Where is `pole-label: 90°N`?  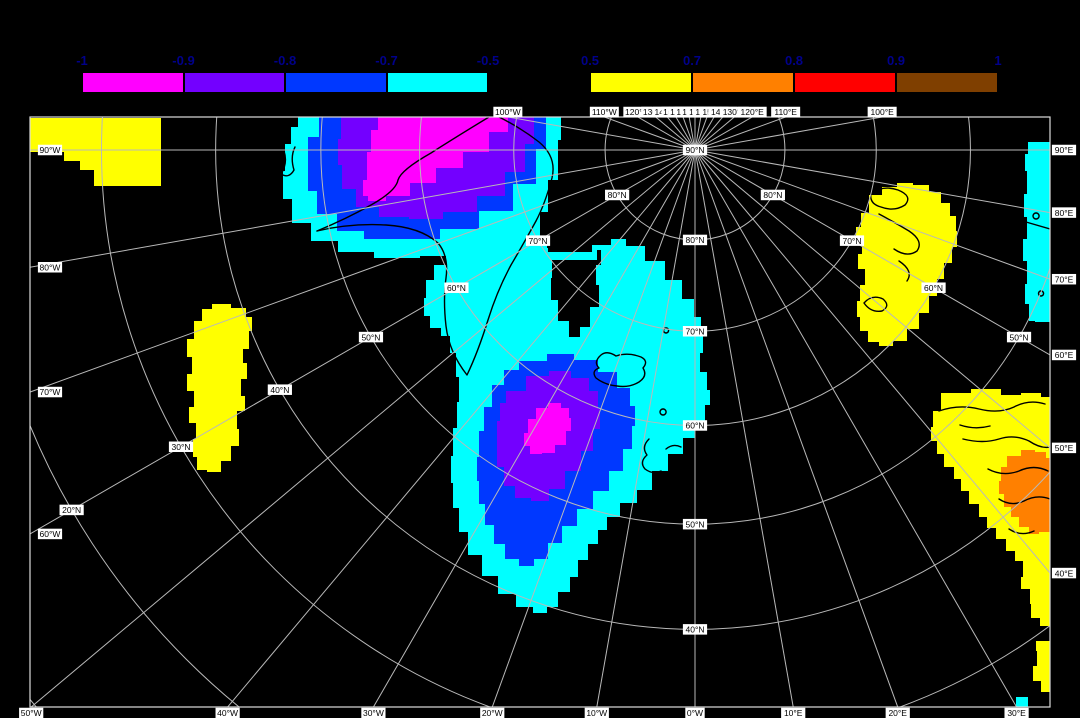 pole-label: 90°N is located at coordinates (695, 150).